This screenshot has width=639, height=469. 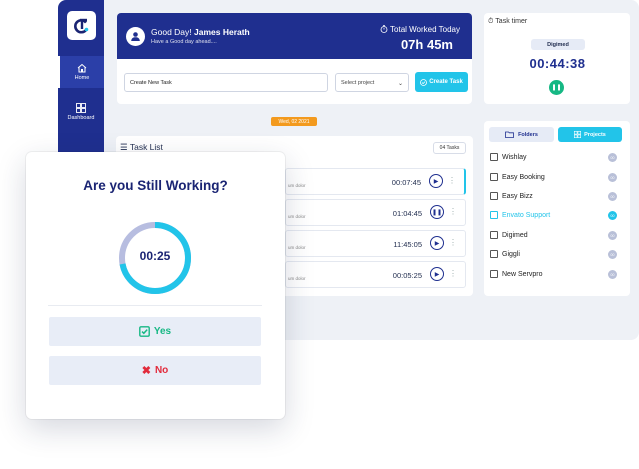 What do you see at coordinates (555, 157) in the screenshot?
I see `project-item-wishlay: Wishlay 00` at bounding box center [555, 157].